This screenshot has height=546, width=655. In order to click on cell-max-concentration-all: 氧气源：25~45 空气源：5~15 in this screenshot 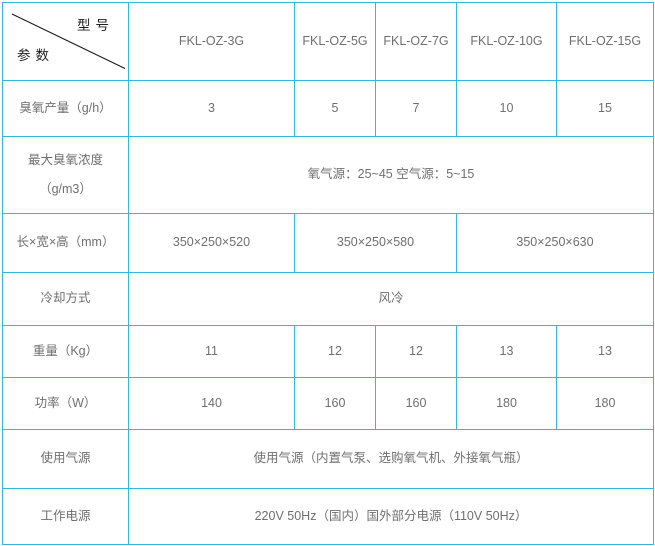, I will do `click(391, 175)`.